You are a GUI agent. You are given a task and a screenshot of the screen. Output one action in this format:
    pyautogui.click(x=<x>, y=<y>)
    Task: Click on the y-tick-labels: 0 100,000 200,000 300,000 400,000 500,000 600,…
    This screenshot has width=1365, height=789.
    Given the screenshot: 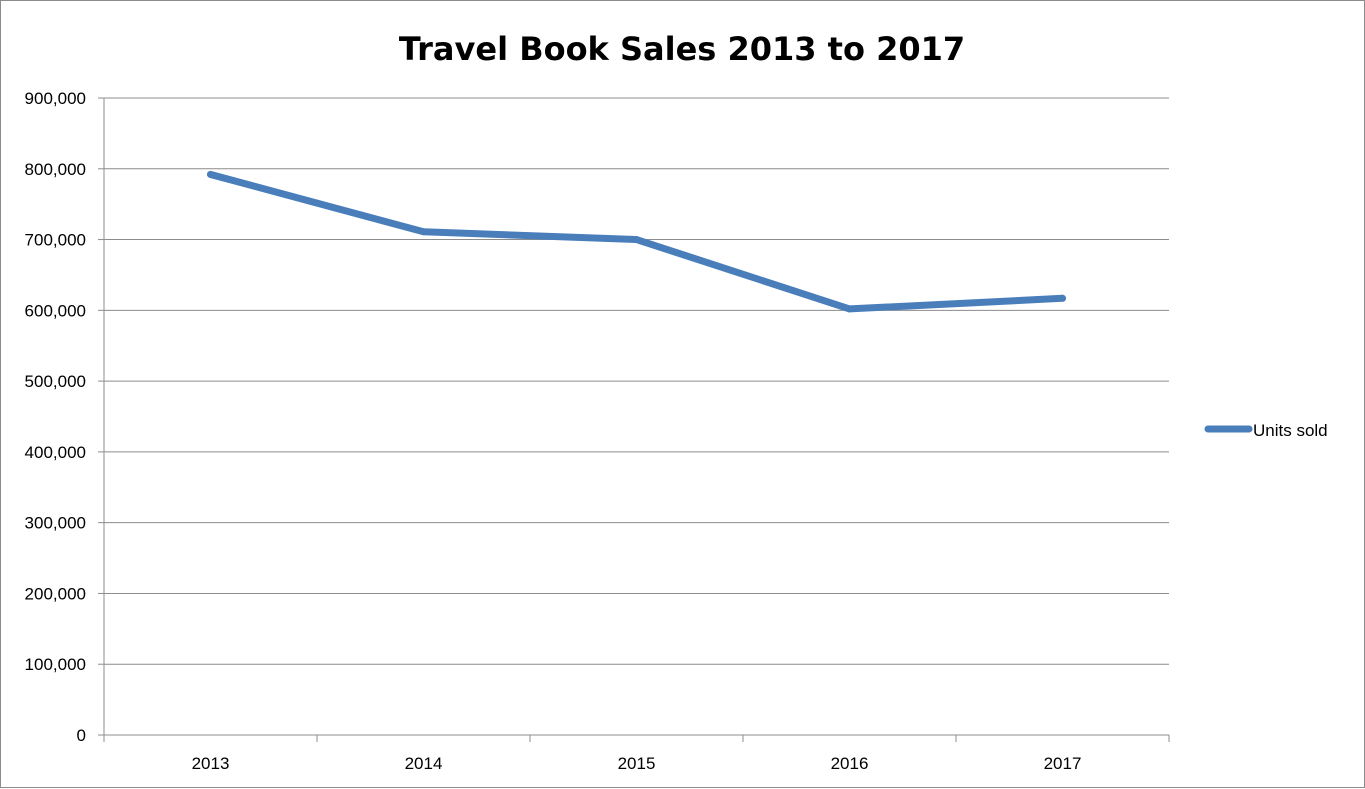 What is the action you would take?
    pyautogui.click(x=55, y=417)
    